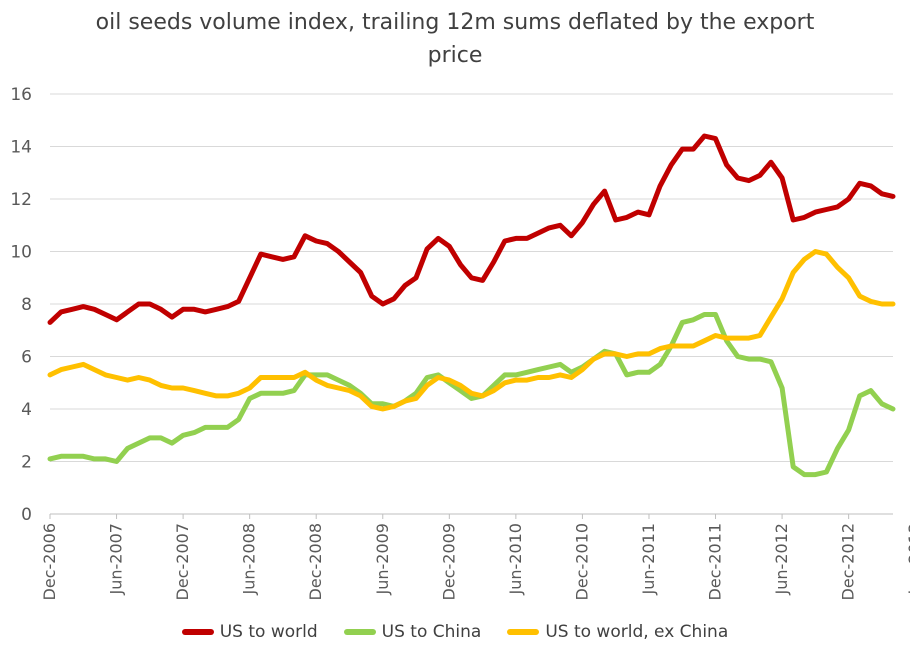 Image resolution: width=910 pixels, height=661 pixels. Describe the element at coordinates (359, 632) in the screenshot. I see `legend-swatch-us-to-china` at that location.